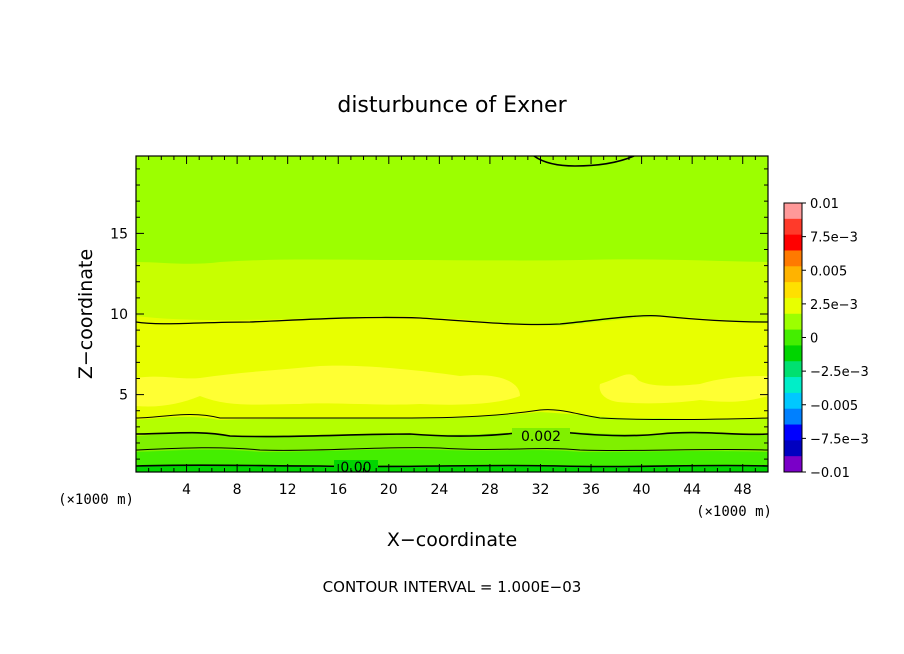  I want to click on y-axis-unit: (×1000 m), so click(96, 500).